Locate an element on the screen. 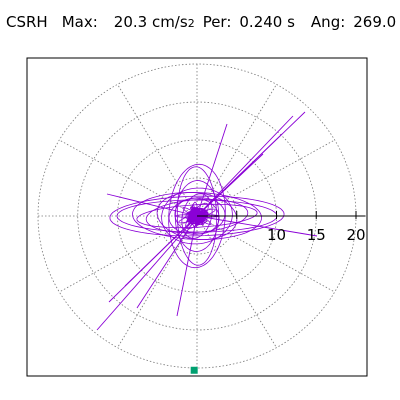 This screenshot has height=400, width=400. per-value: 0.240 s is located at coordinates (267, 22).